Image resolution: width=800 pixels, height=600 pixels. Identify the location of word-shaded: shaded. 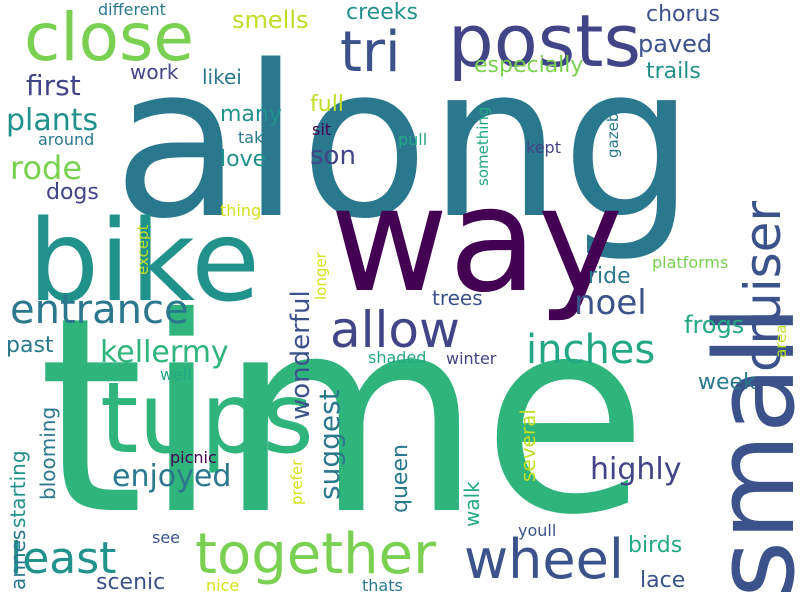
(397, 357).